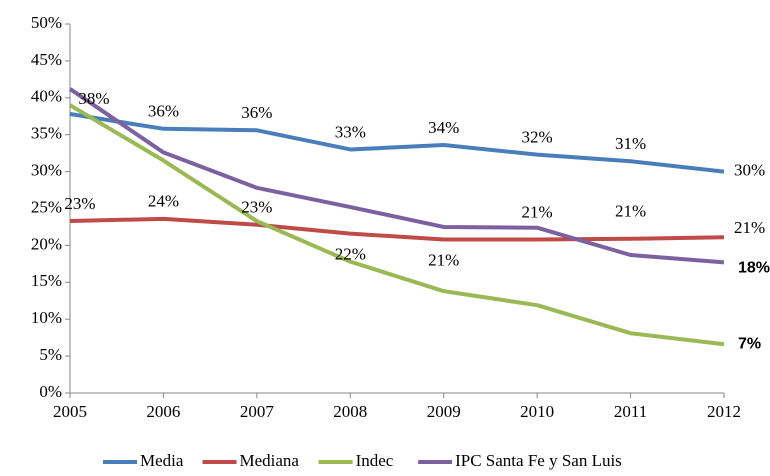 Image resolution: width=770 pixels, height=476 pixels. I want to click on data-label: 33%, so click(350, 131).